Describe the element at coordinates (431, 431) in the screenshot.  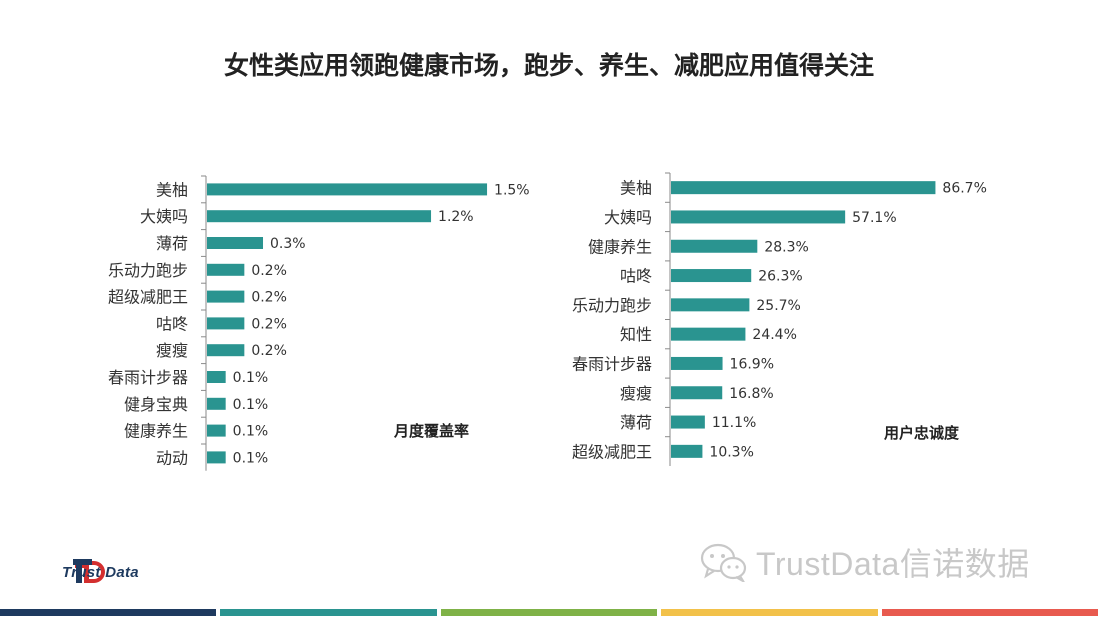
I see `chart-title: 月度覆盖率` at that location.